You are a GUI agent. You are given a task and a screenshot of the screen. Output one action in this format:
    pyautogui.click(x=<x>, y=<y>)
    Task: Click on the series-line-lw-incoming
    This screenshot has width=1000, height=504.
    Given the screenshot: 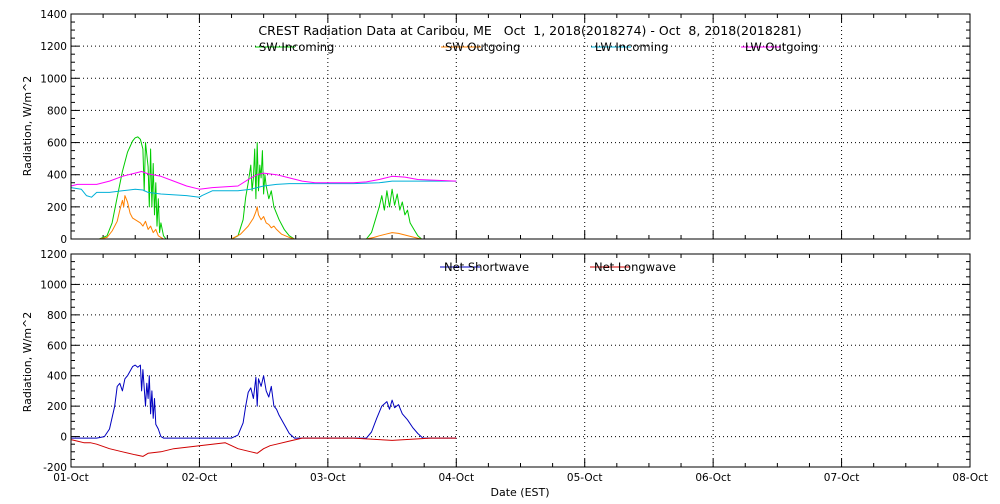 What is the action you would take?
    pyautogui.click(x=263, y=189)
    